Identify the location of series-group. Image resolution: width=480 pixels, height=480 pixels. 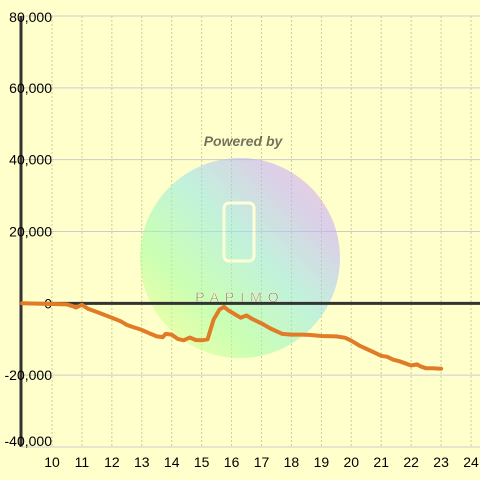
(232, 336).